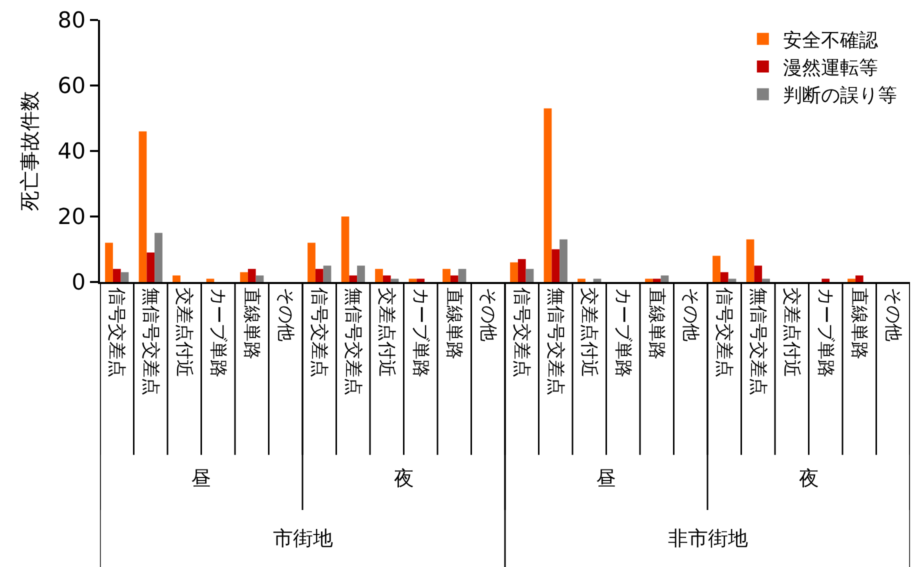 This screenshot has height=567, width=920. Describe the element at coordinates (72, 152) in the screenshot. I see `y-tick-label: 40` at that location.